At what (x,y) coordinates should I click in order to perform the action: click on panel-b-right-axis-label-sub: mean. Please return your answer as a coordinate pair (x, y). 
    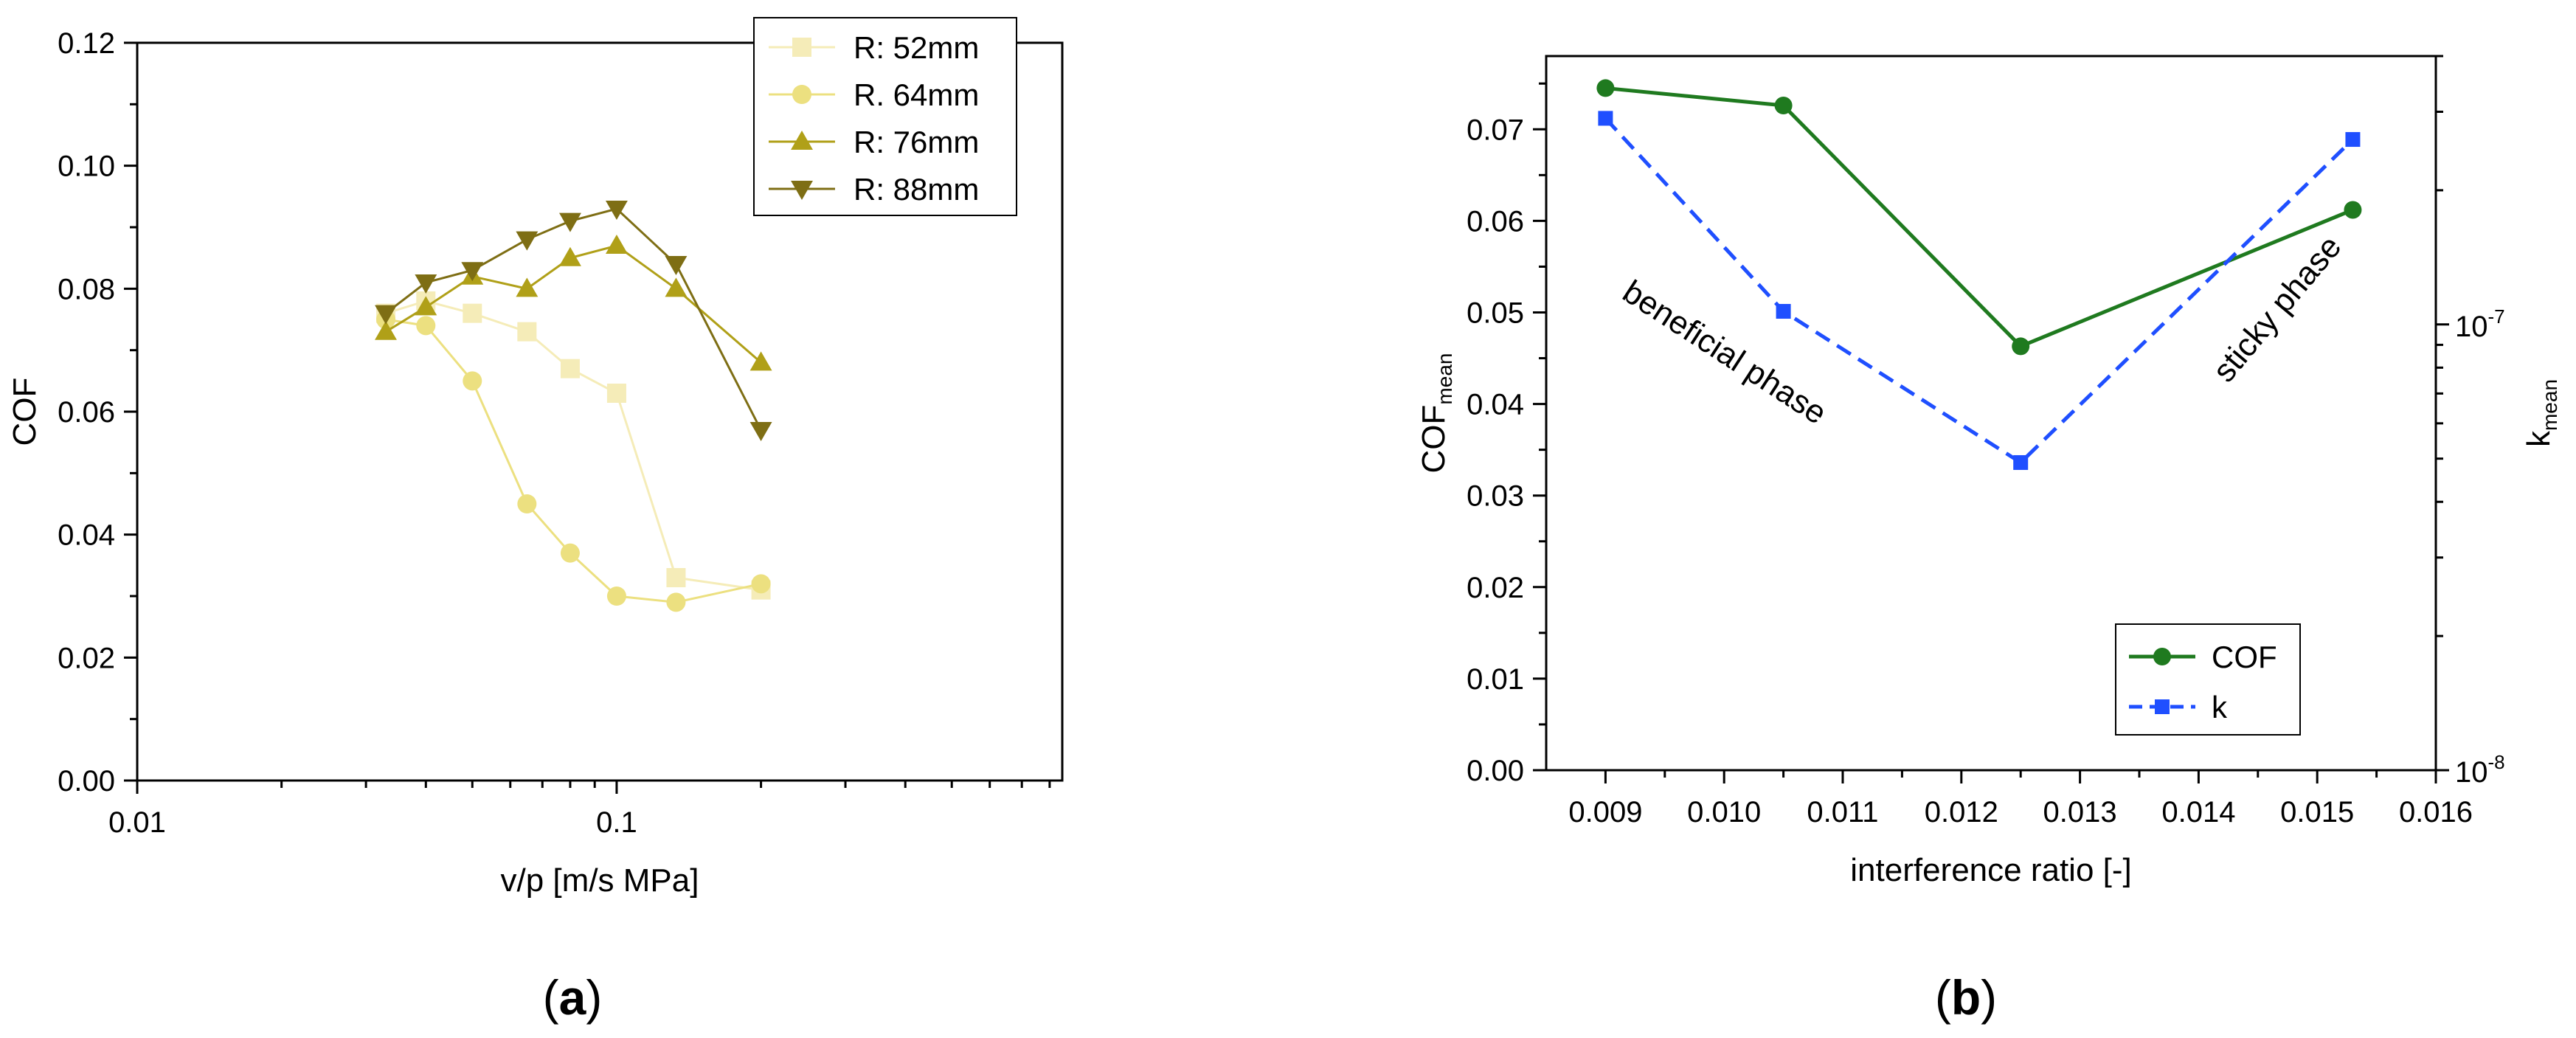
    Looking at the image, I should click on (2550, 405).